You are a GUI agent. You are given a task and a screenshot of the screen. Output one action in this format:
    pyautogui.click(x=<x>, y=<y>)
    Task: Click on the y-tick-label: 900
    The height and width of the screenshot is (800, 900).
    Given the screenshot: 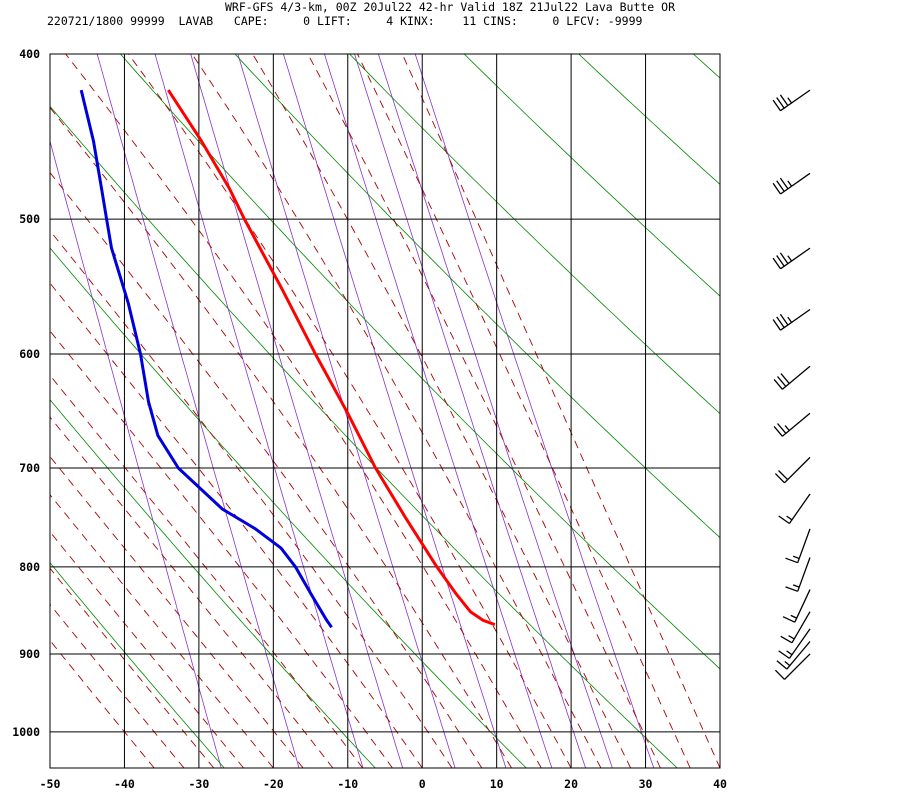 What is the action you would take?
    pyautogui.click(x=29, y=654)
    